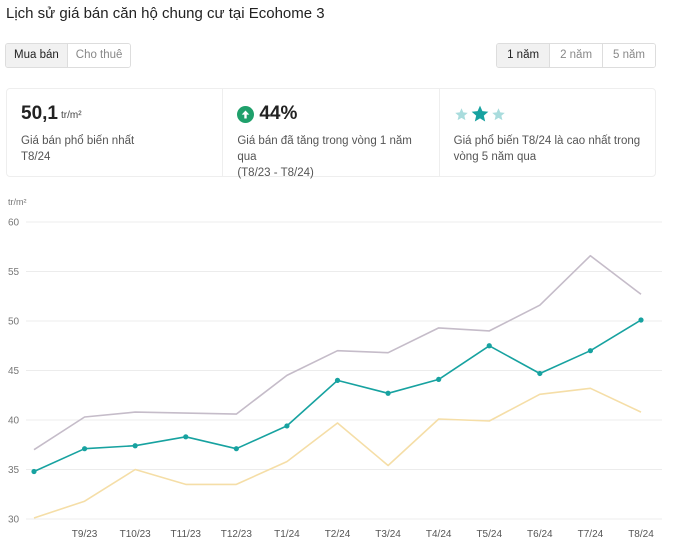 The width and height of the screenshot is (680, 544). Describe the element at coordinates (287, 534) in the screenshot. I see `x-tick-label: T1/24` at that location.